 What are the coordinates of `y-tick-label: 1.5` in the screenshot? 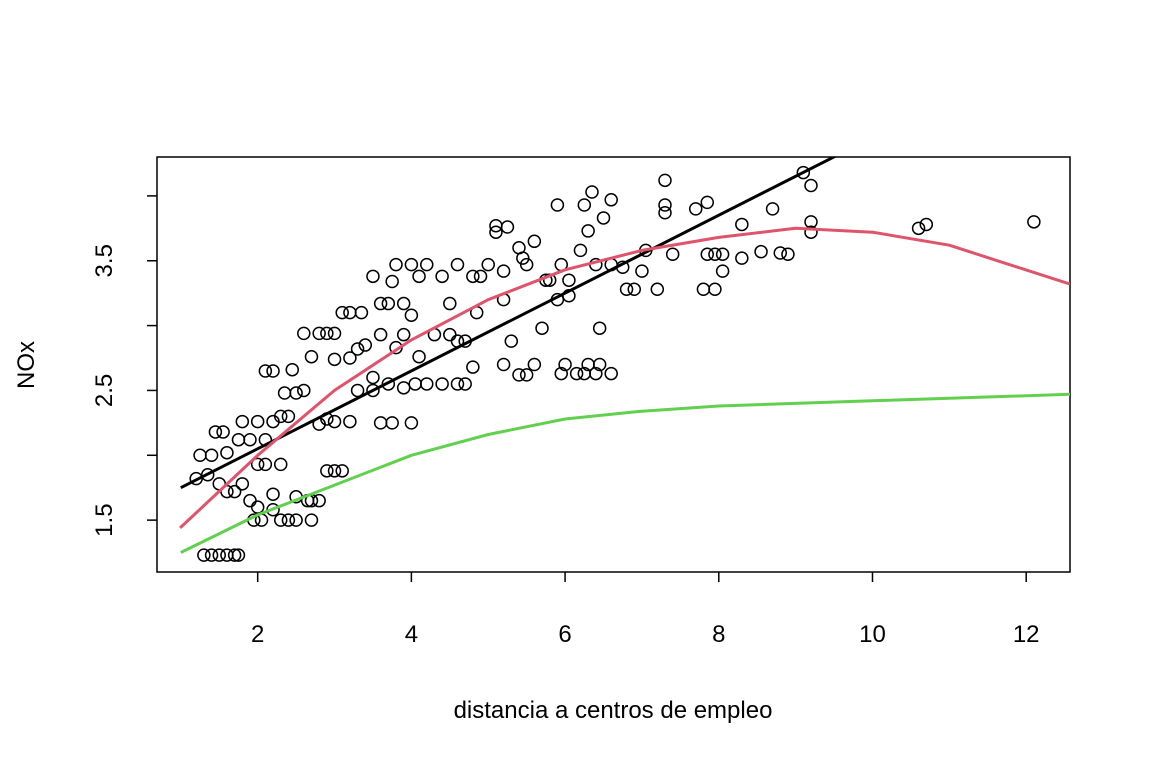 It's located at (104, 519).